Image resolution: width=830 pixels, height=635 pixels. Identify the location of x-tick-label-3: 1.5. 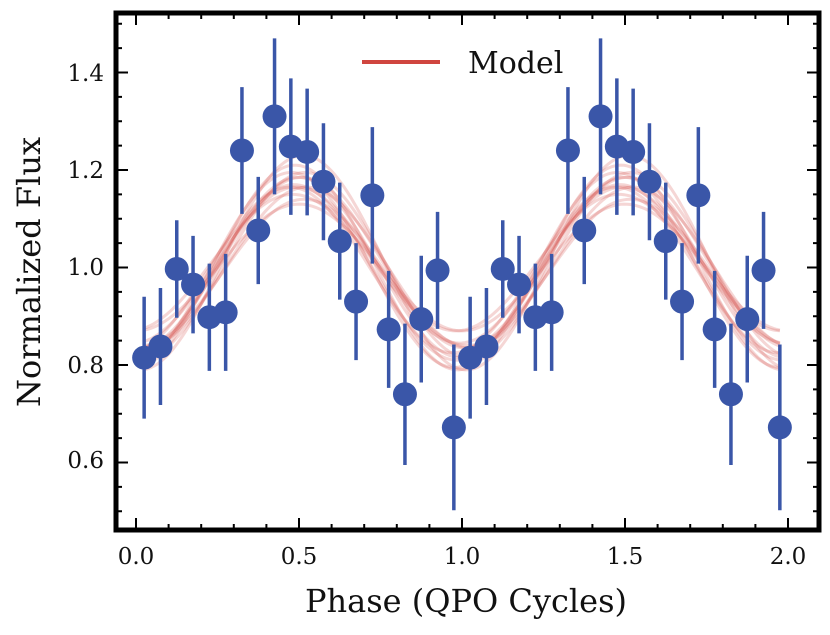
(625, 557).